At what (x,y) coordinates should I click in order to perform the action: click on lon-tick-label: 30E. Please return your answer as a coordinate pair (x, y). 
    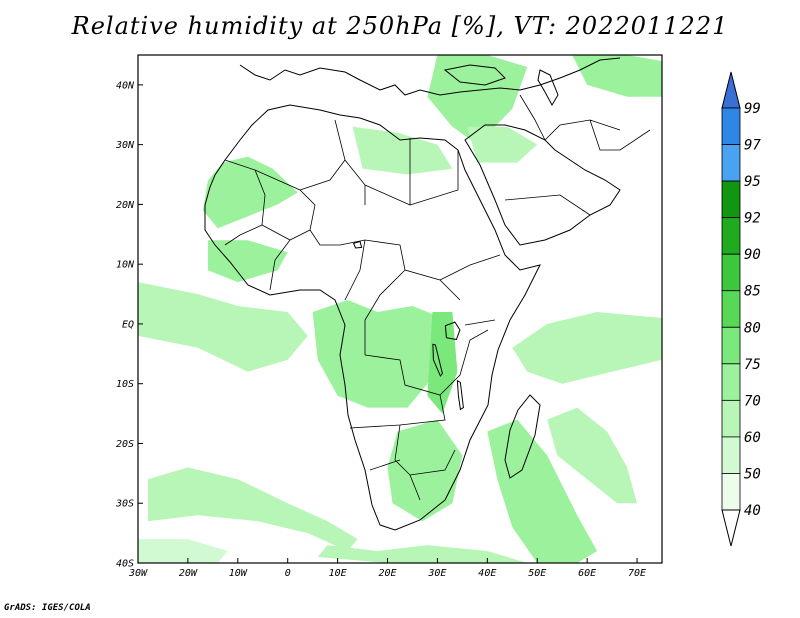
    Looking at the image, I should click on (436, 573).